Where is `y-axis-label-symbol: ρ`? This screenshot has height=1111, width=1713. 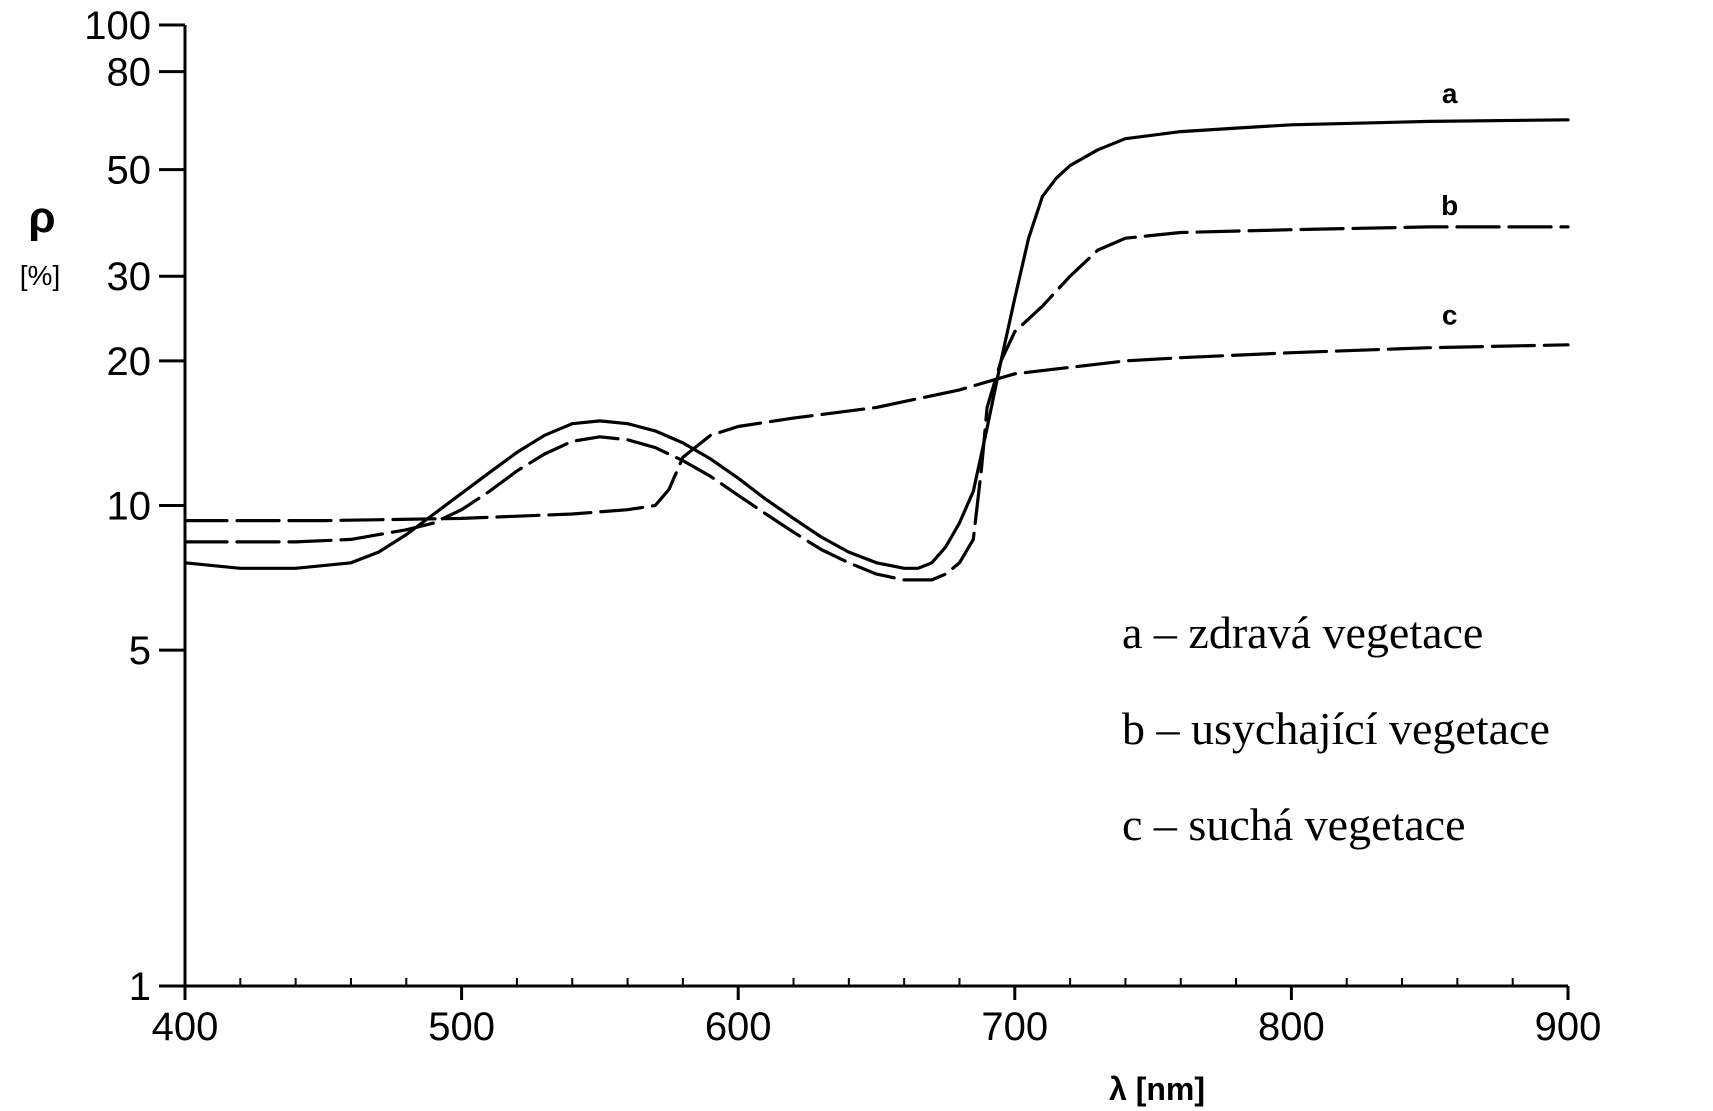
y-axis-label-symbol: ρ is located at coordinates (41, 217).